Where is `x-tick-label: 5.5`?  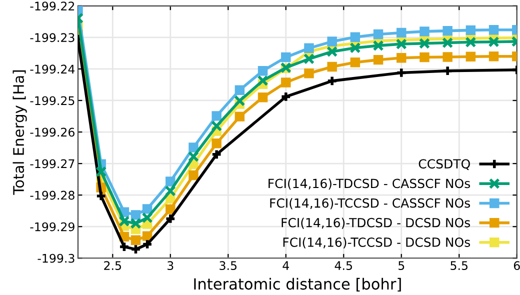 x-tick-label: 5.5 is located at coordinates (459, 265).